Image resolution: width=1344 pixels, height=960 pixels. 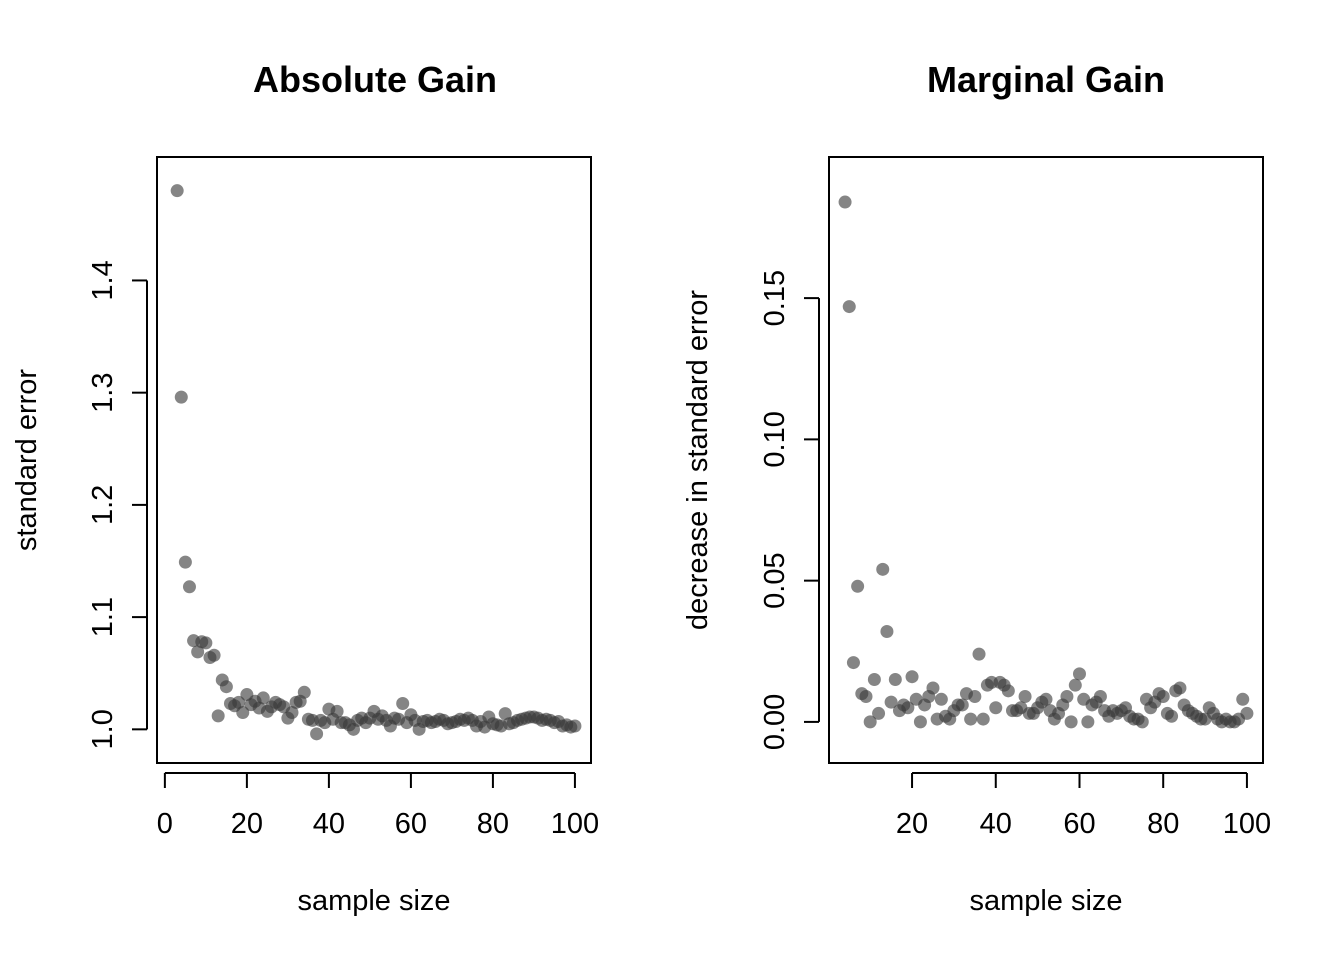 What do you see at coordinates (775, 722) in the screenshot?
I see `y-tick-label: 0.00` at bounding box center [775, 722].